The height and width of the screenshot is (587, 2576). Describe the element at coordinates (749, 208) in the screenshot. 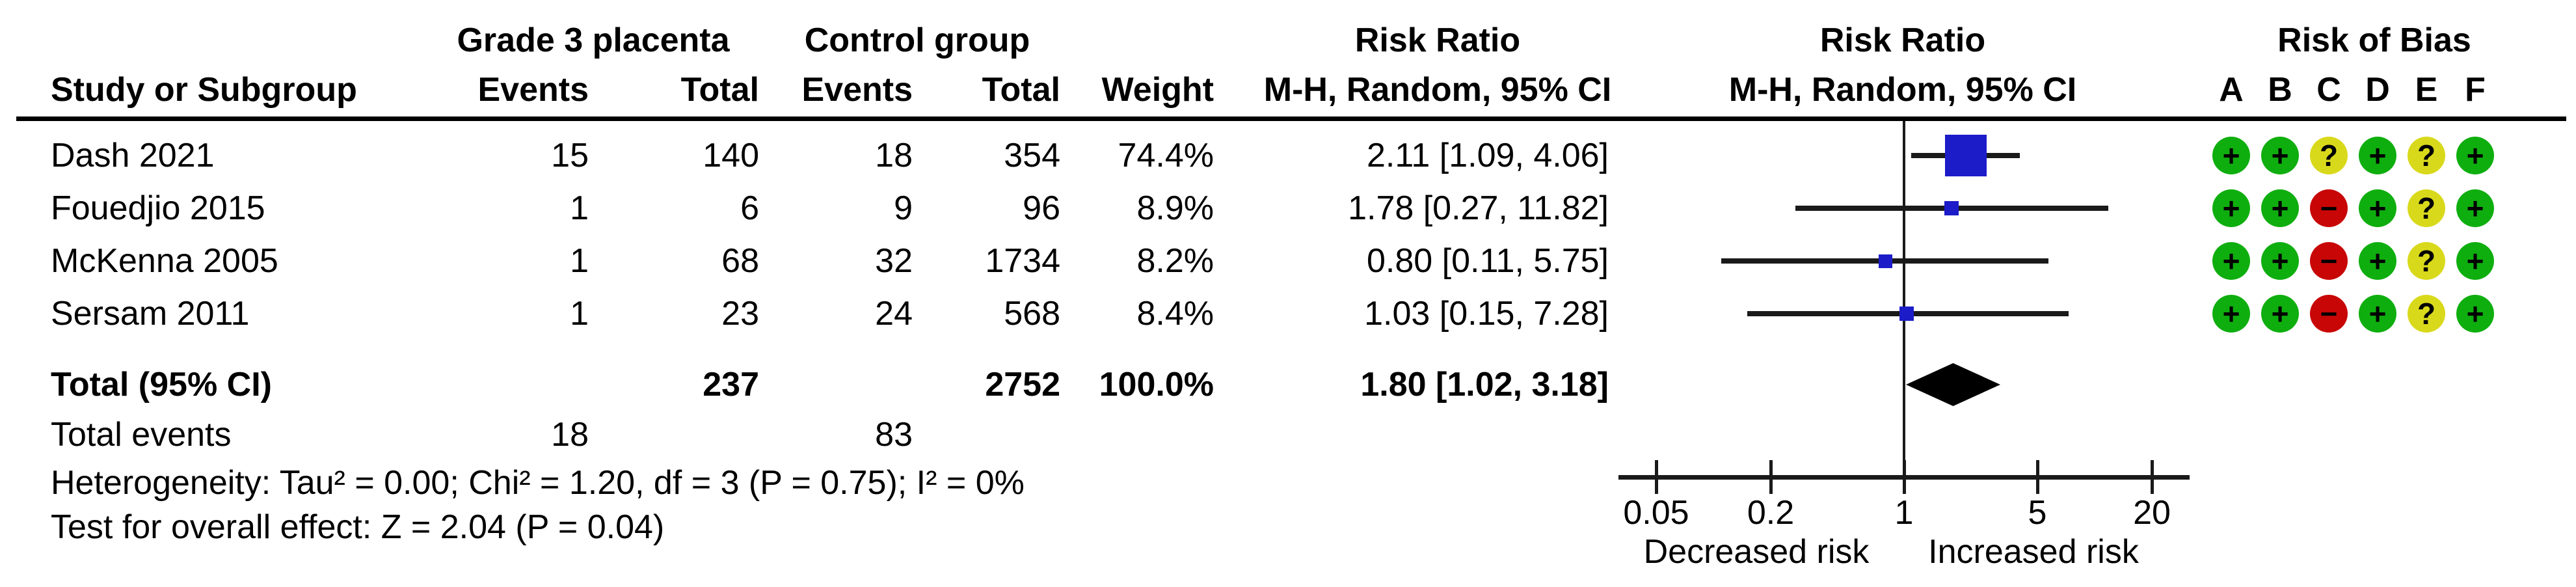

I see `exp-total-cell: 6` at that location.